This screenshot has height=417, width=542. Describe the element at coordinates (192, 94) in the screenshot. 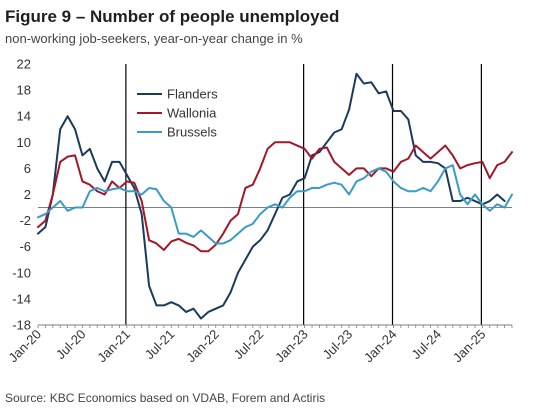

I see `legend-label: Flanders` at that location.